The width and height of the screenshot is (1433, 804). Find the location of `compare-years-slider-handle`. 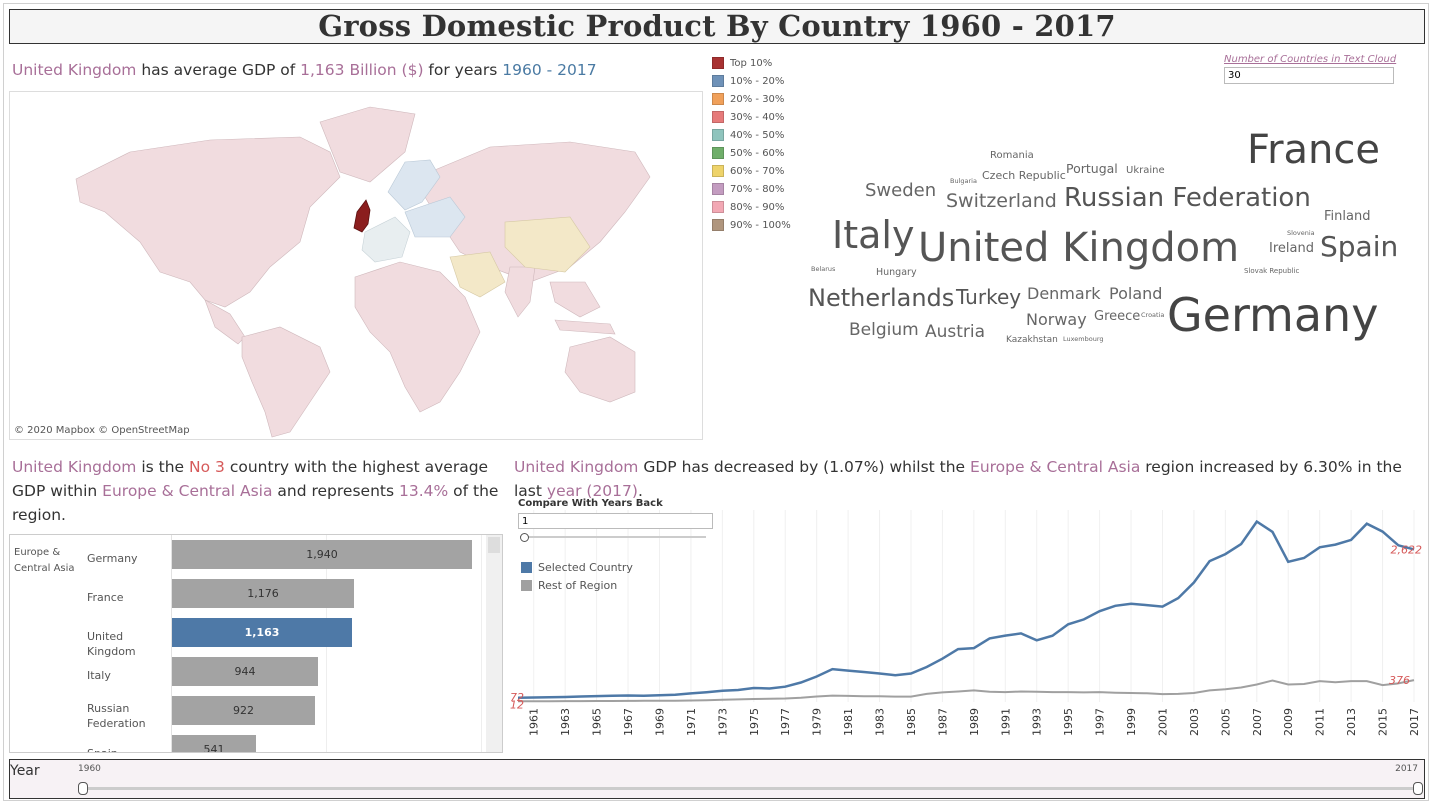

compare-years-slider-handle is located at coordinates (524, 537).